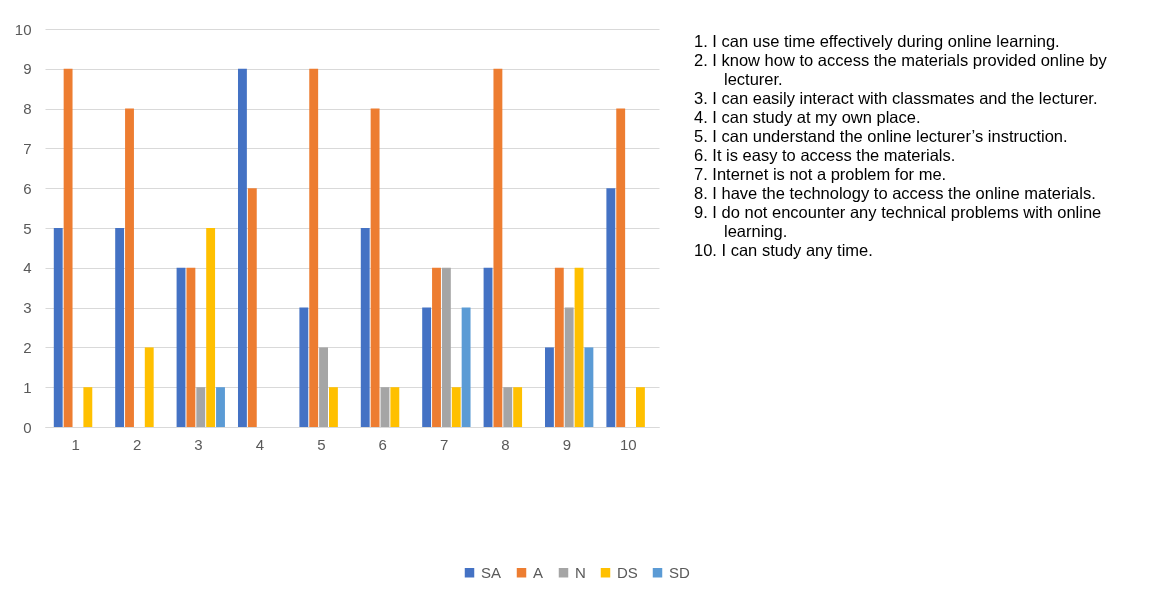 The image size is (1159, 590). Describe the element at coordinates (27, 109) in the screenshot. I see `y-tick-label: 8` at that location.